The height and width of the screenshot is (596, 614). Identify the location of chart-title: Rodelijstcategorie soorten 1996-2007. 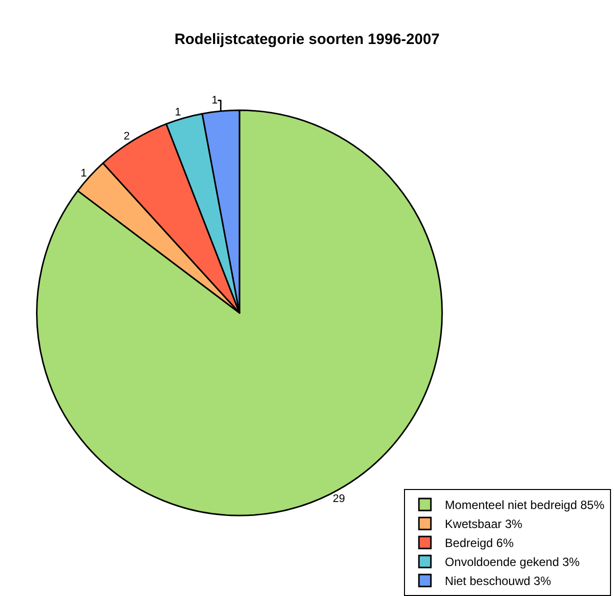
(307, 39).